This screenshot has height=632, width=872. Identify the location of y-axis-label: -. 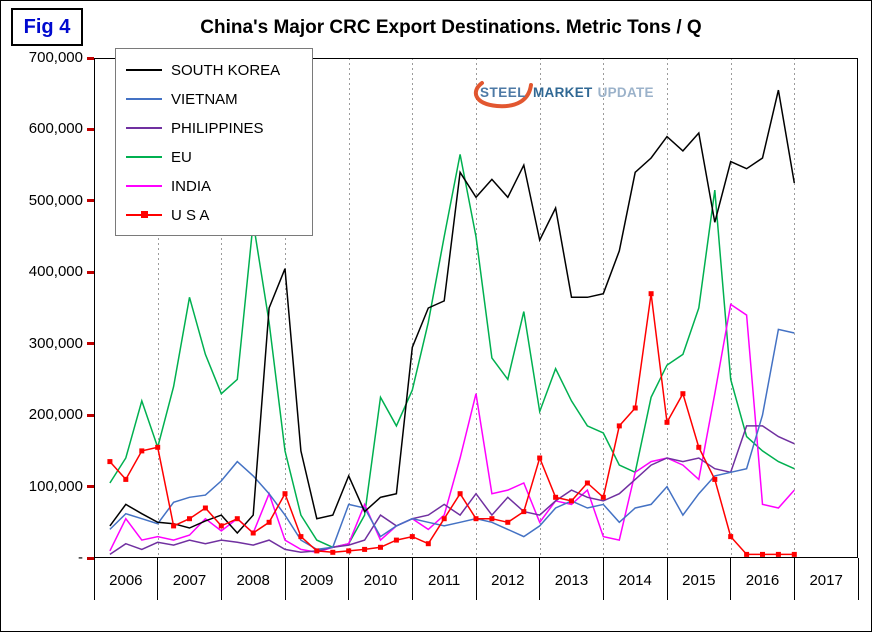
(80, 557).